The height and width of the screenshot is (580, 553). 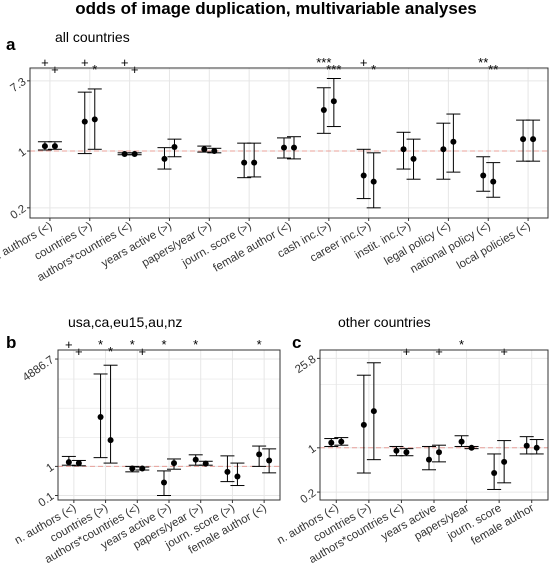 What do you see at coordinates (296, 342) in the screenshot?
I see `panel-letter: c` at bounding box center [296, 342].